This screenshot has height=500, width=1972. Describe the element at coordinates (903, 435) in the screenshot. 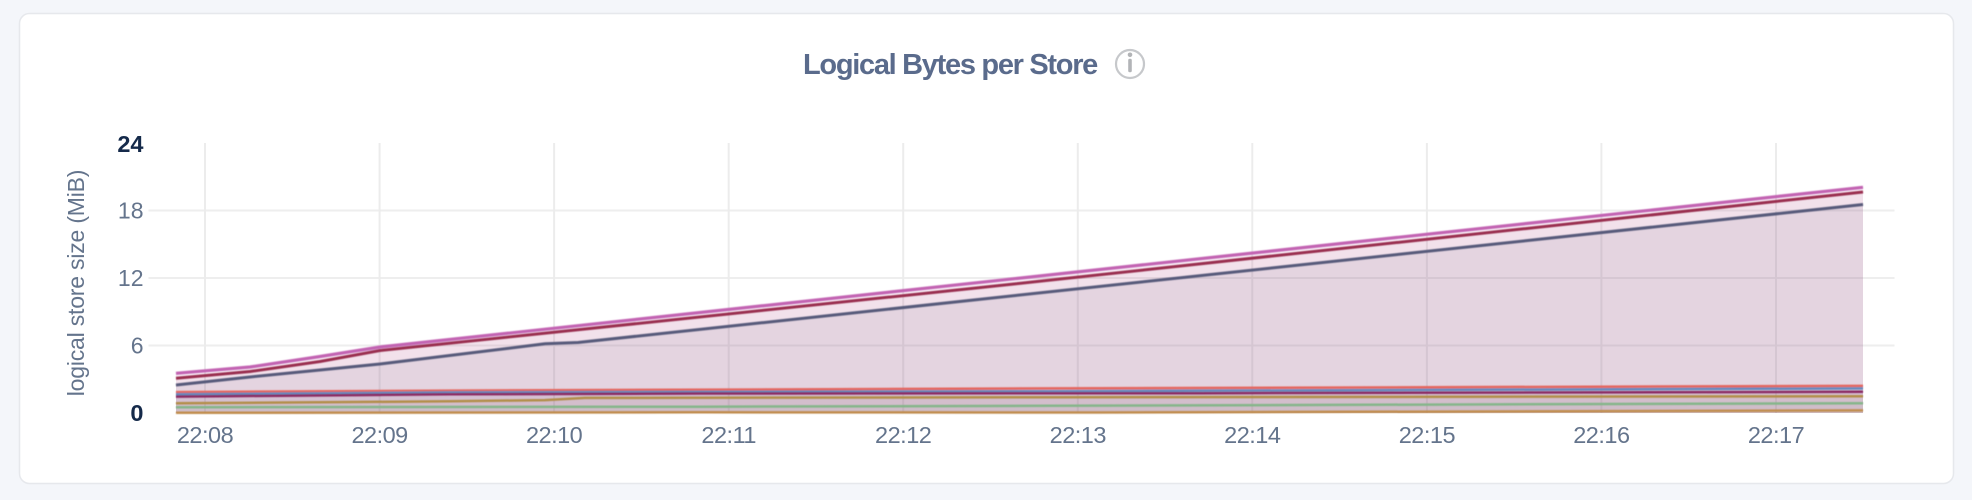

I see `svg-text: 22:12` at that location.